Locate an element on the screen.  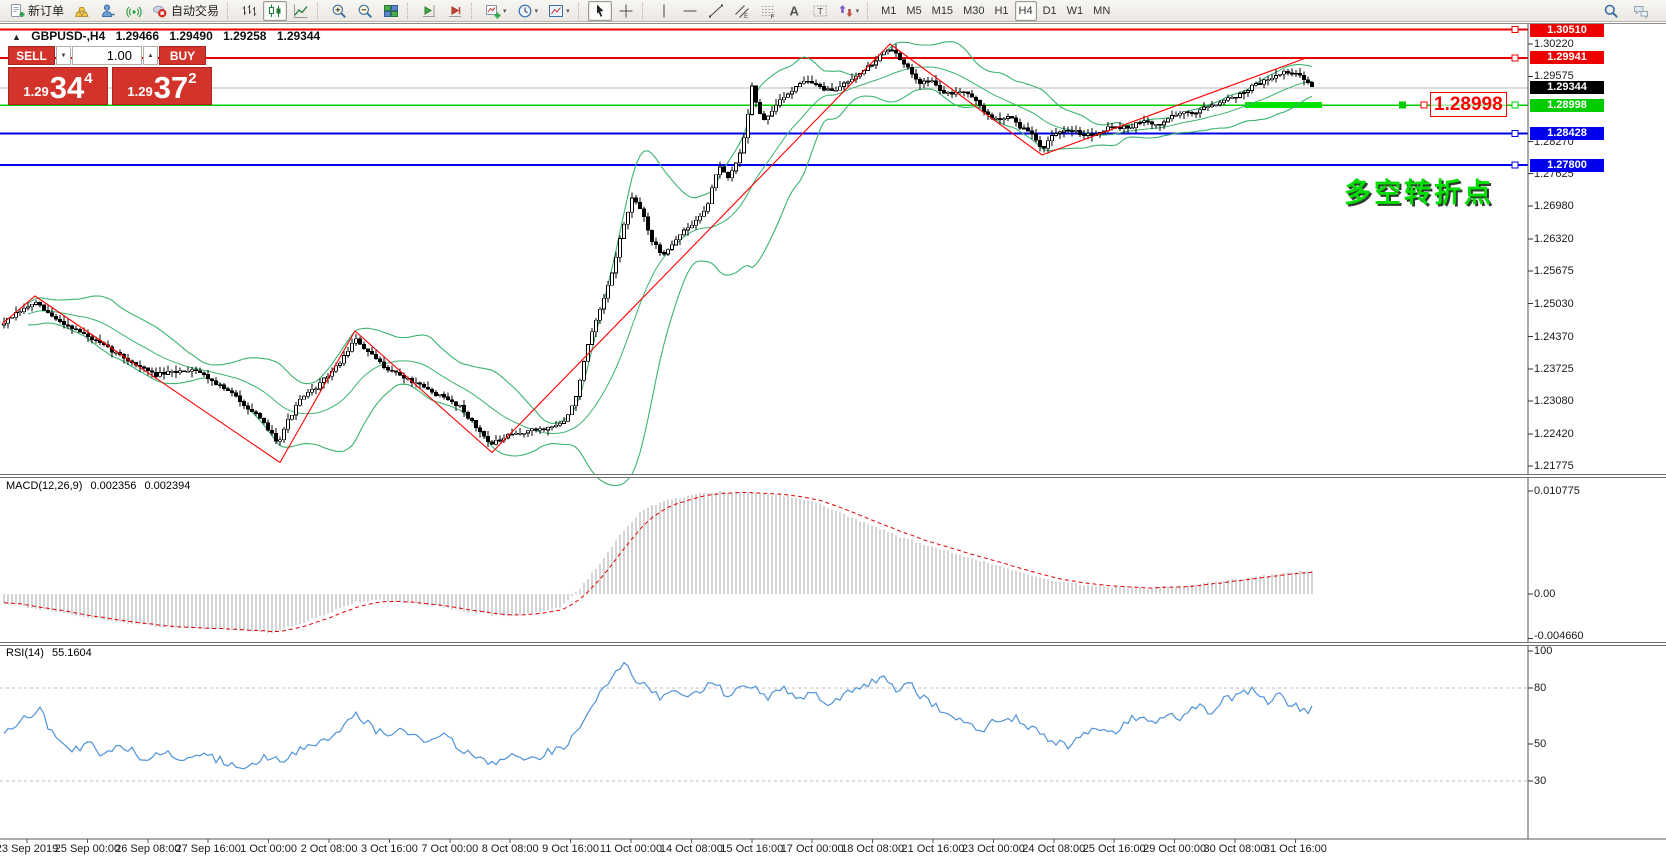
macd-signal-value: 0.002394 is located at coordinates (167, 486).